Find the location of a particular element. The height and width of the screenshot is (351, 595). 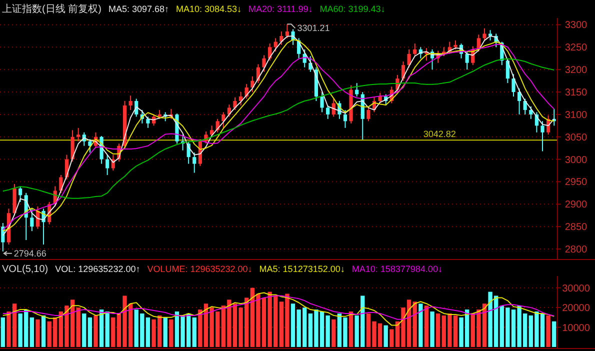

series-label: VOLUME: 129635232.00↓ is located at coordinates (199, 269).